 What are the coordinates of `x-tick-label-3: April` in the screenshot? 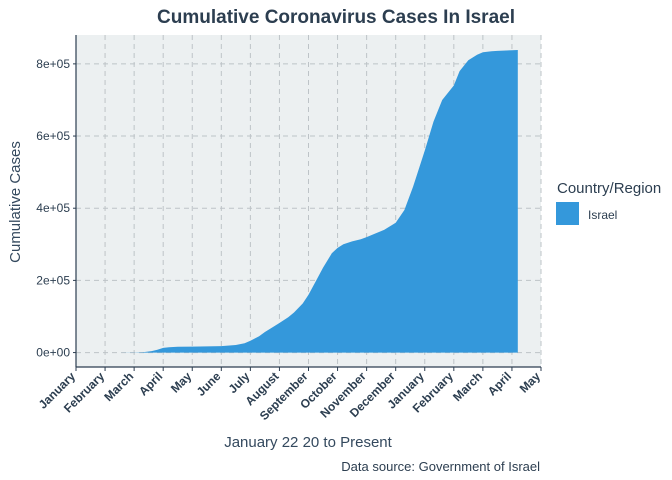 It's located at (150, 383).